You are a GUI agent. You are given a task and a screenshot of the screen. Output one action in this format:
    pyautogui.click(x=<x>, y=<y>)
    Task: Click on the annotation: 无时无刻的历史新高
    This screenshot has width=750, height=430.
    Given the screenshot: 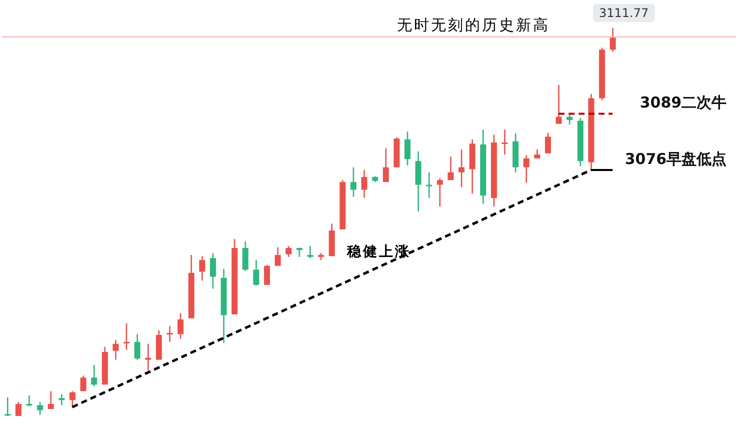 What is the action you would take?
    pyautogui.click(x=473, y=25)
    